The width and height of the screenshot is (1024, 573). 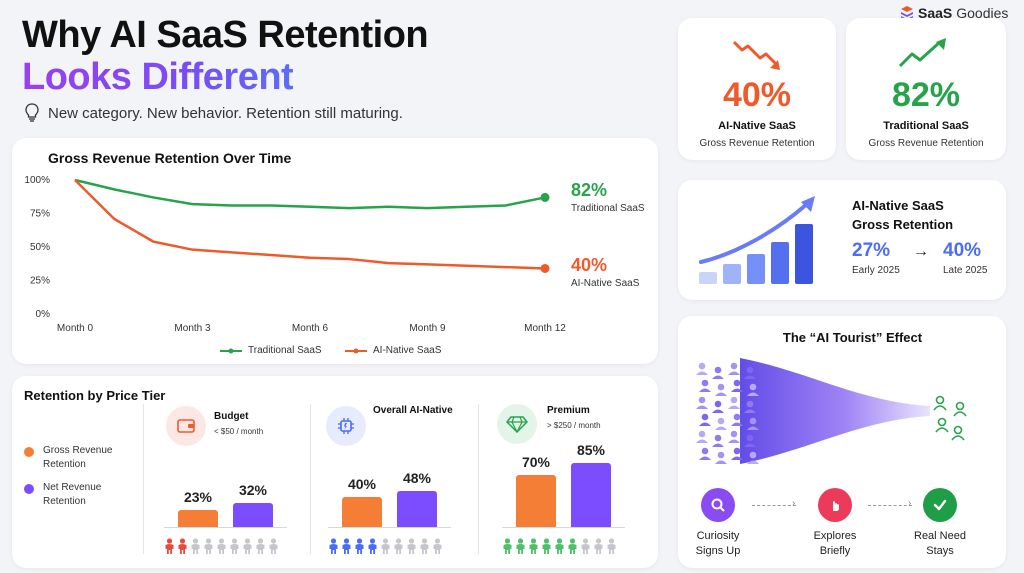 I want to click on step-curiosity-line1: Curiosity, so click(x=718, y=536).